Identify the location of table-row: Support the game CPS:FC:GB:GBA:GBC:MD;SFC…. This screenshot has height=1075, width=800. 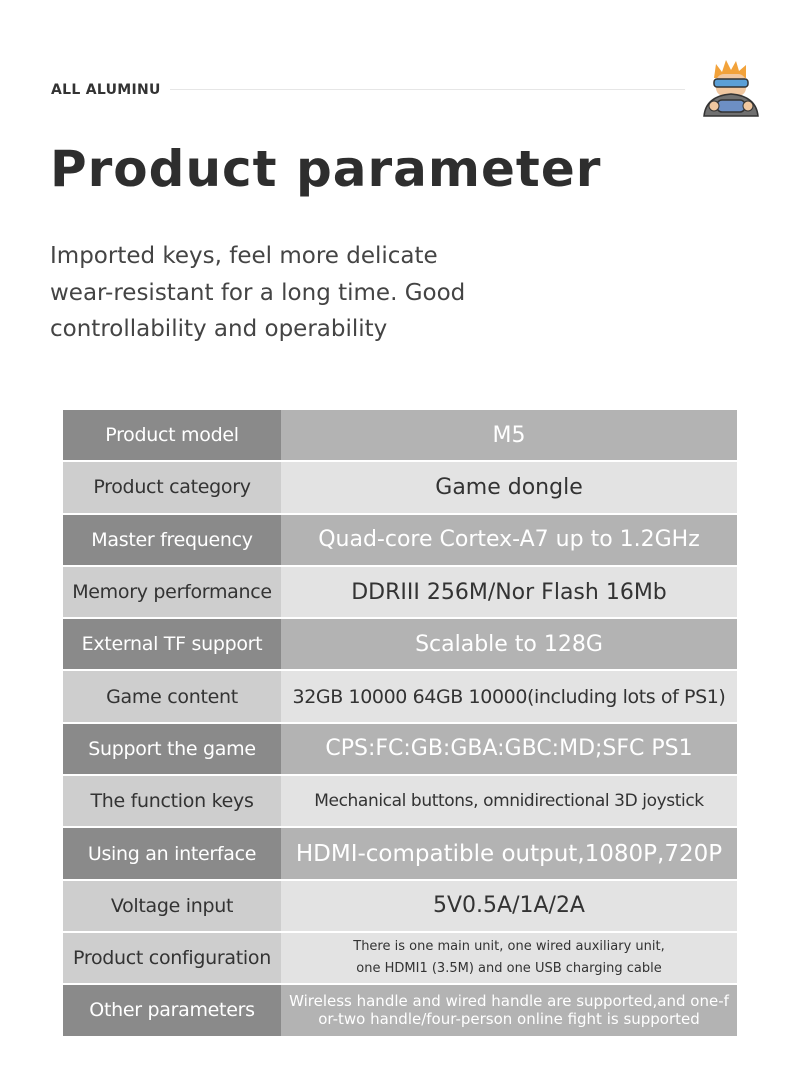
(400, 749).